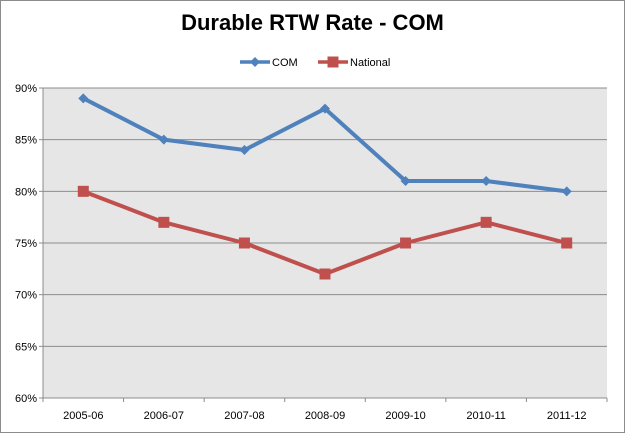 The image size is (625, 433). What do you see at coordinates (285, 63) in the screenshot?
I see `legend-label-com: COM` at bounding box center [285, 63].